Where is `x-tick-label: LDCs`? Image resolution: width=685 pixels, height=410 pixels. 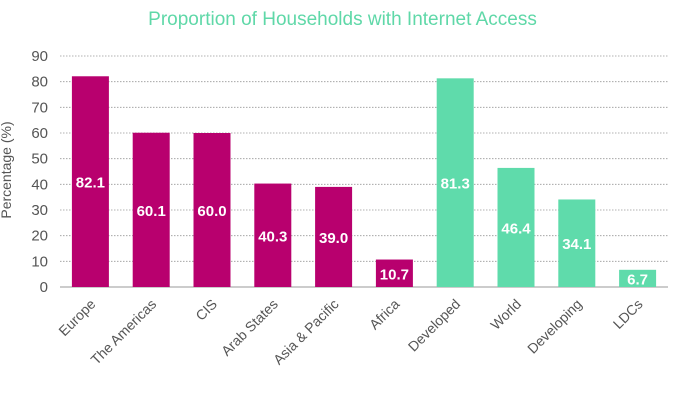
x-tick-label: LDCs is located at coordinates (628, 314).